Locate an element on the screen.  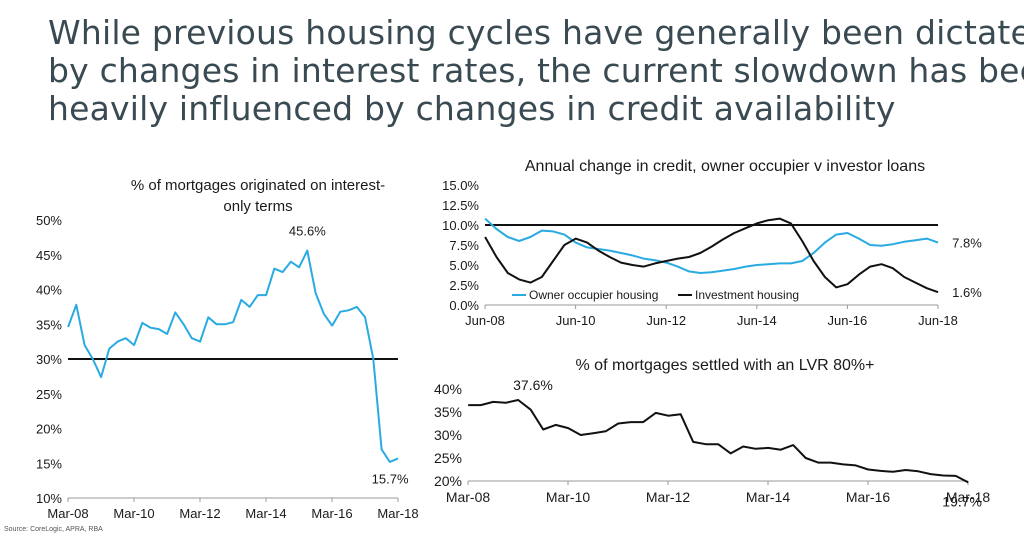
x-tick-label: Jun-16 is located at coordinates (848, 320).